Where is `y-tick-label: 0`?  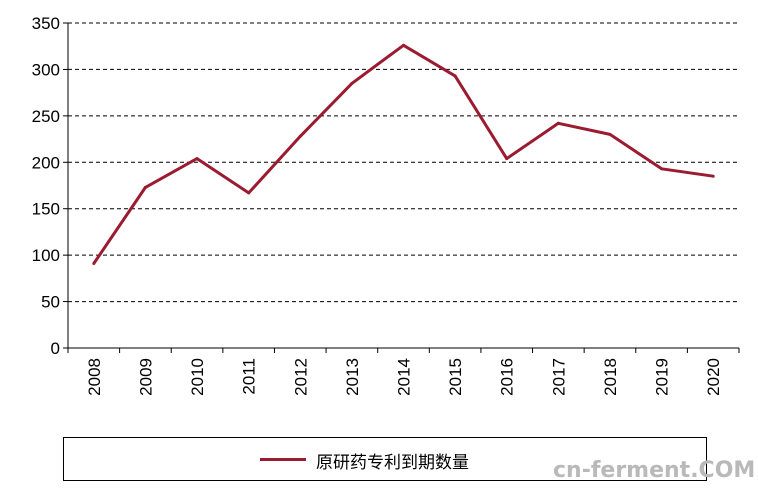 y-tick-label: 0 is located at coordinates (55, 348).